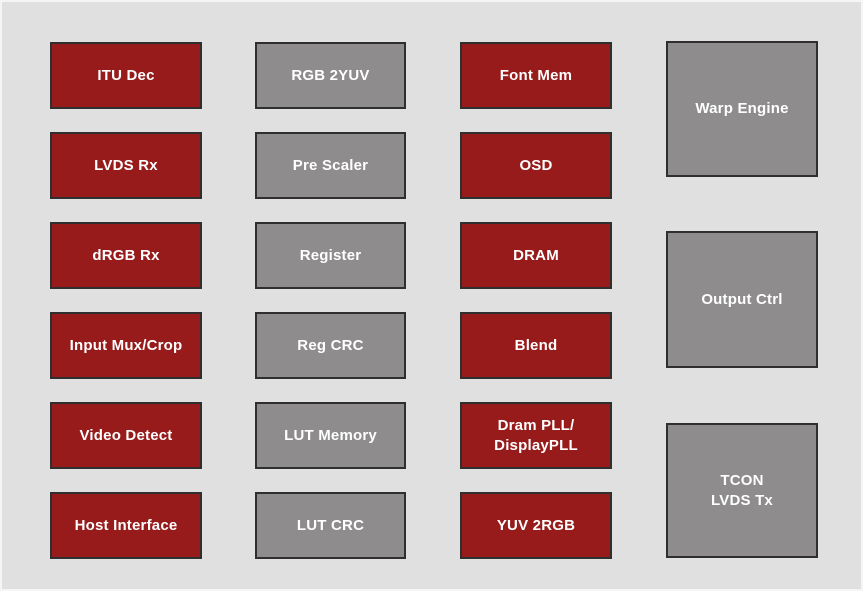 The width and height of the screenshot is (863, 591). I want to click on block-label: Dram PLL/ DisplayPLL, so click(536, 435).